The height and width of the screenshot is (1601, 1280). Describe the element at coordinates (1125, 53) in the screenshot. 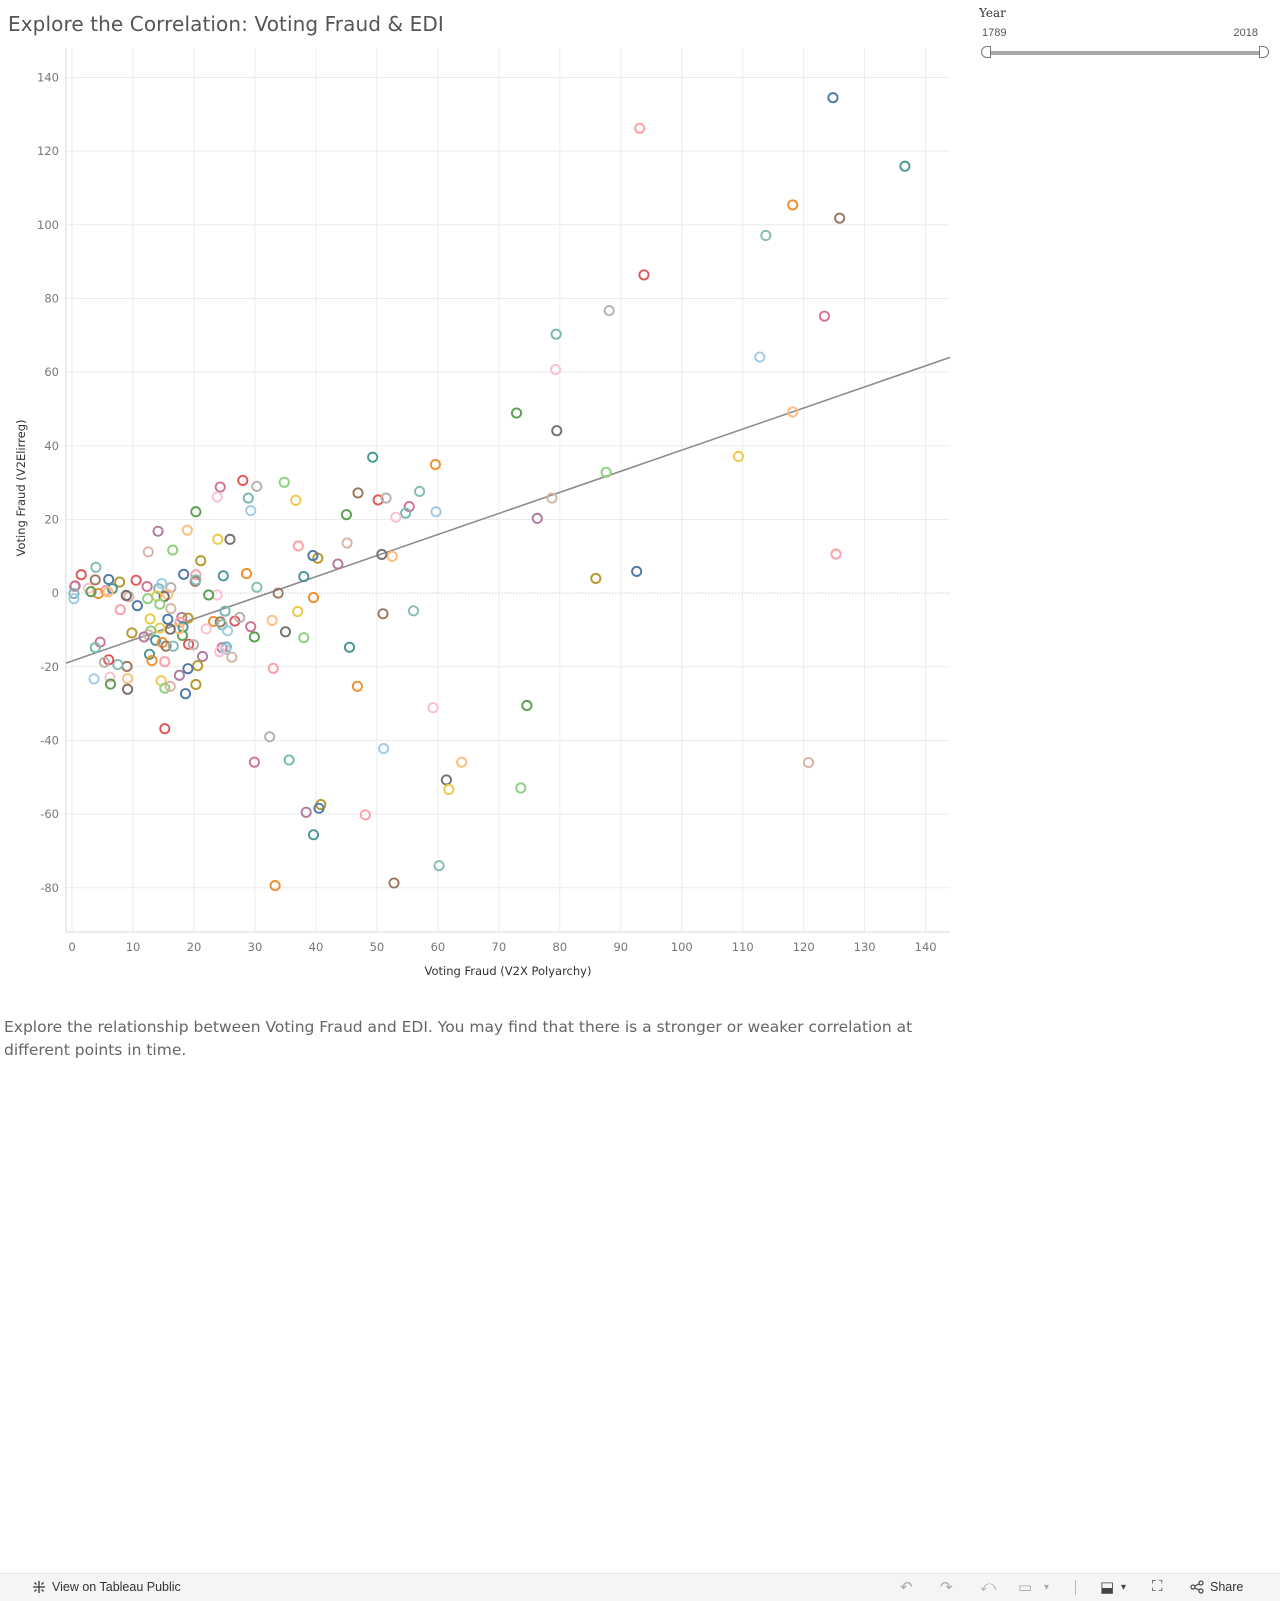

I see `year-slider-track` at that location.